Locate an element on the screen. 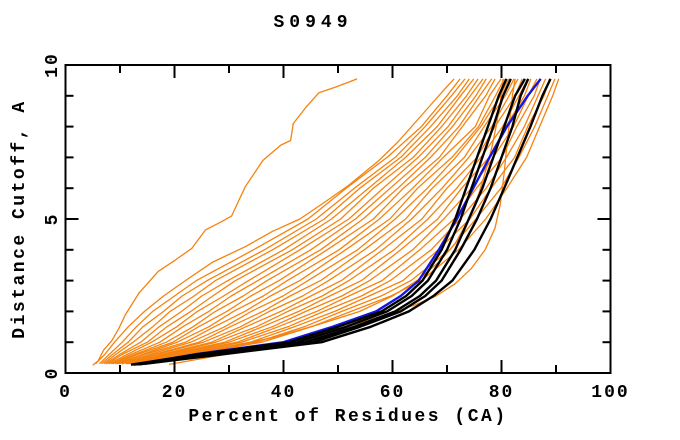  x-tick-label-40: 40 is located at coordinates (284, 393).